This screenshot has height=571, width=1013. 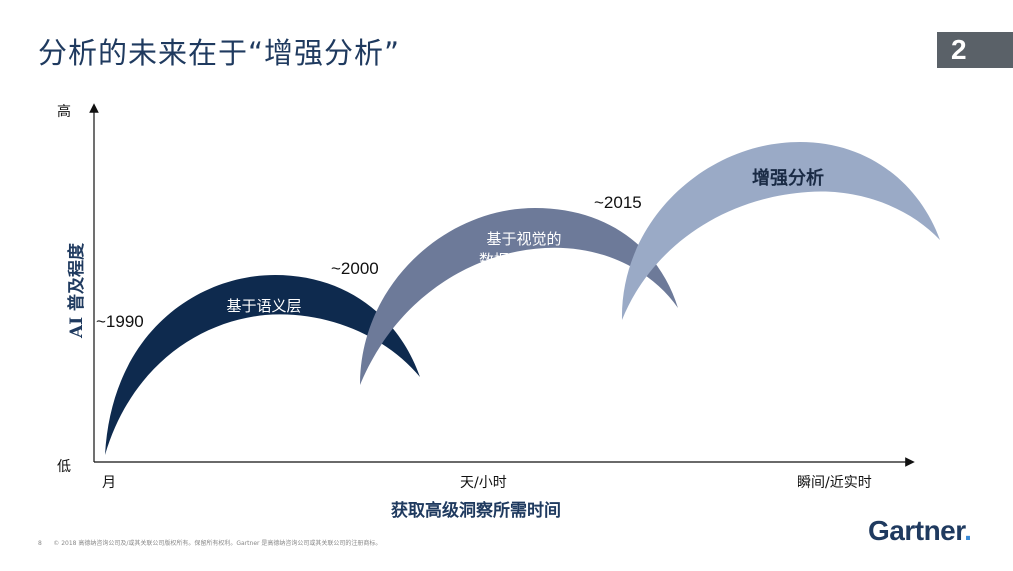 I want to click on y-axis-low-label: 低, so click(x=64, y=467).